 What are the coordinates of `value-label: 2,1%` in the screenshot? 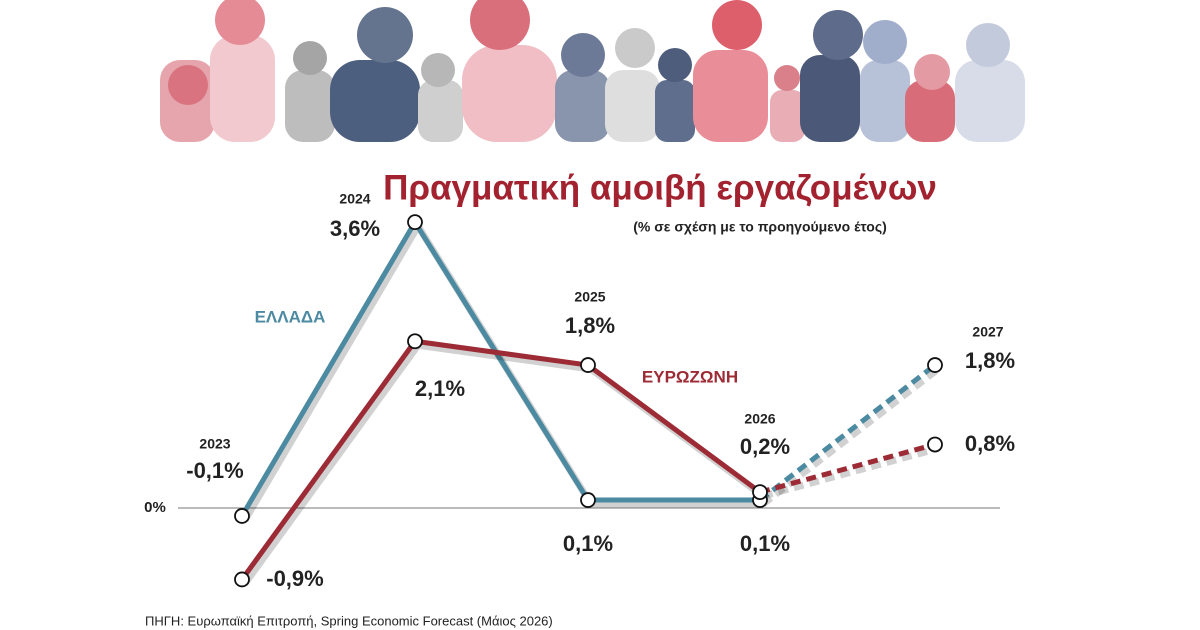 It's located at (440, 388).